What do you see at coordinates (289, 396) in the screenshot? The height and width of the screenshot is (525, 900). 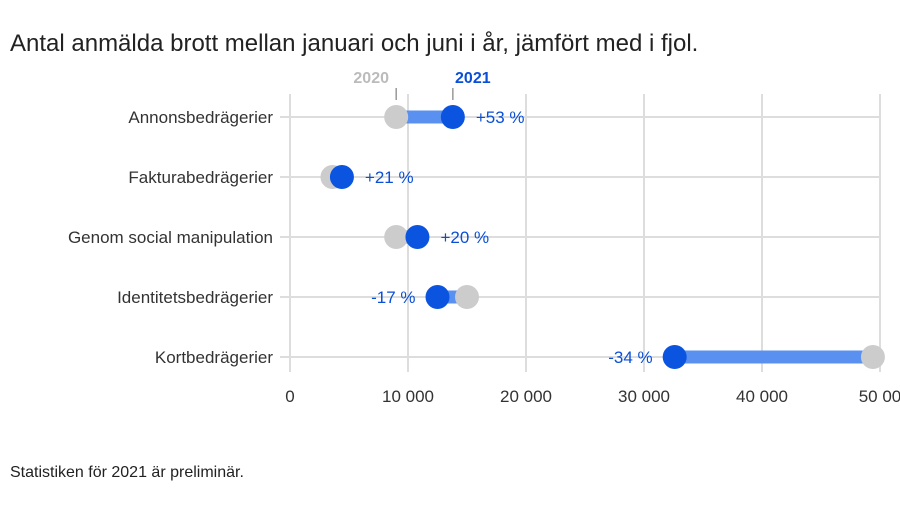 I see `x-tick-label: 0` at bounding box center [289, 396].